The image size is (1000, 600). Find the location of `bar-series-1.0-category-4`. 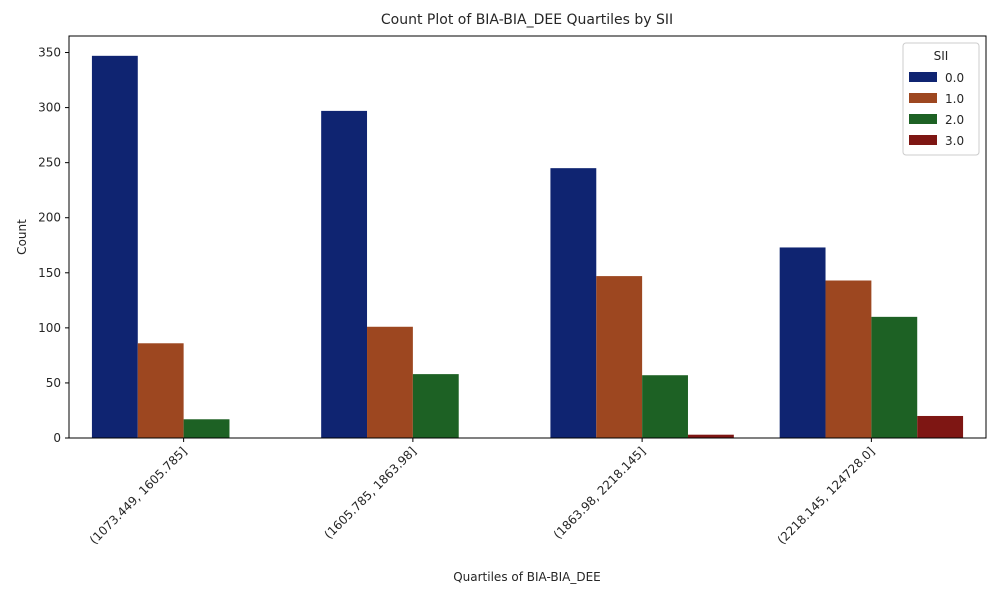

bar-series-1.0-category-4 is located at coordinates (848, 359).